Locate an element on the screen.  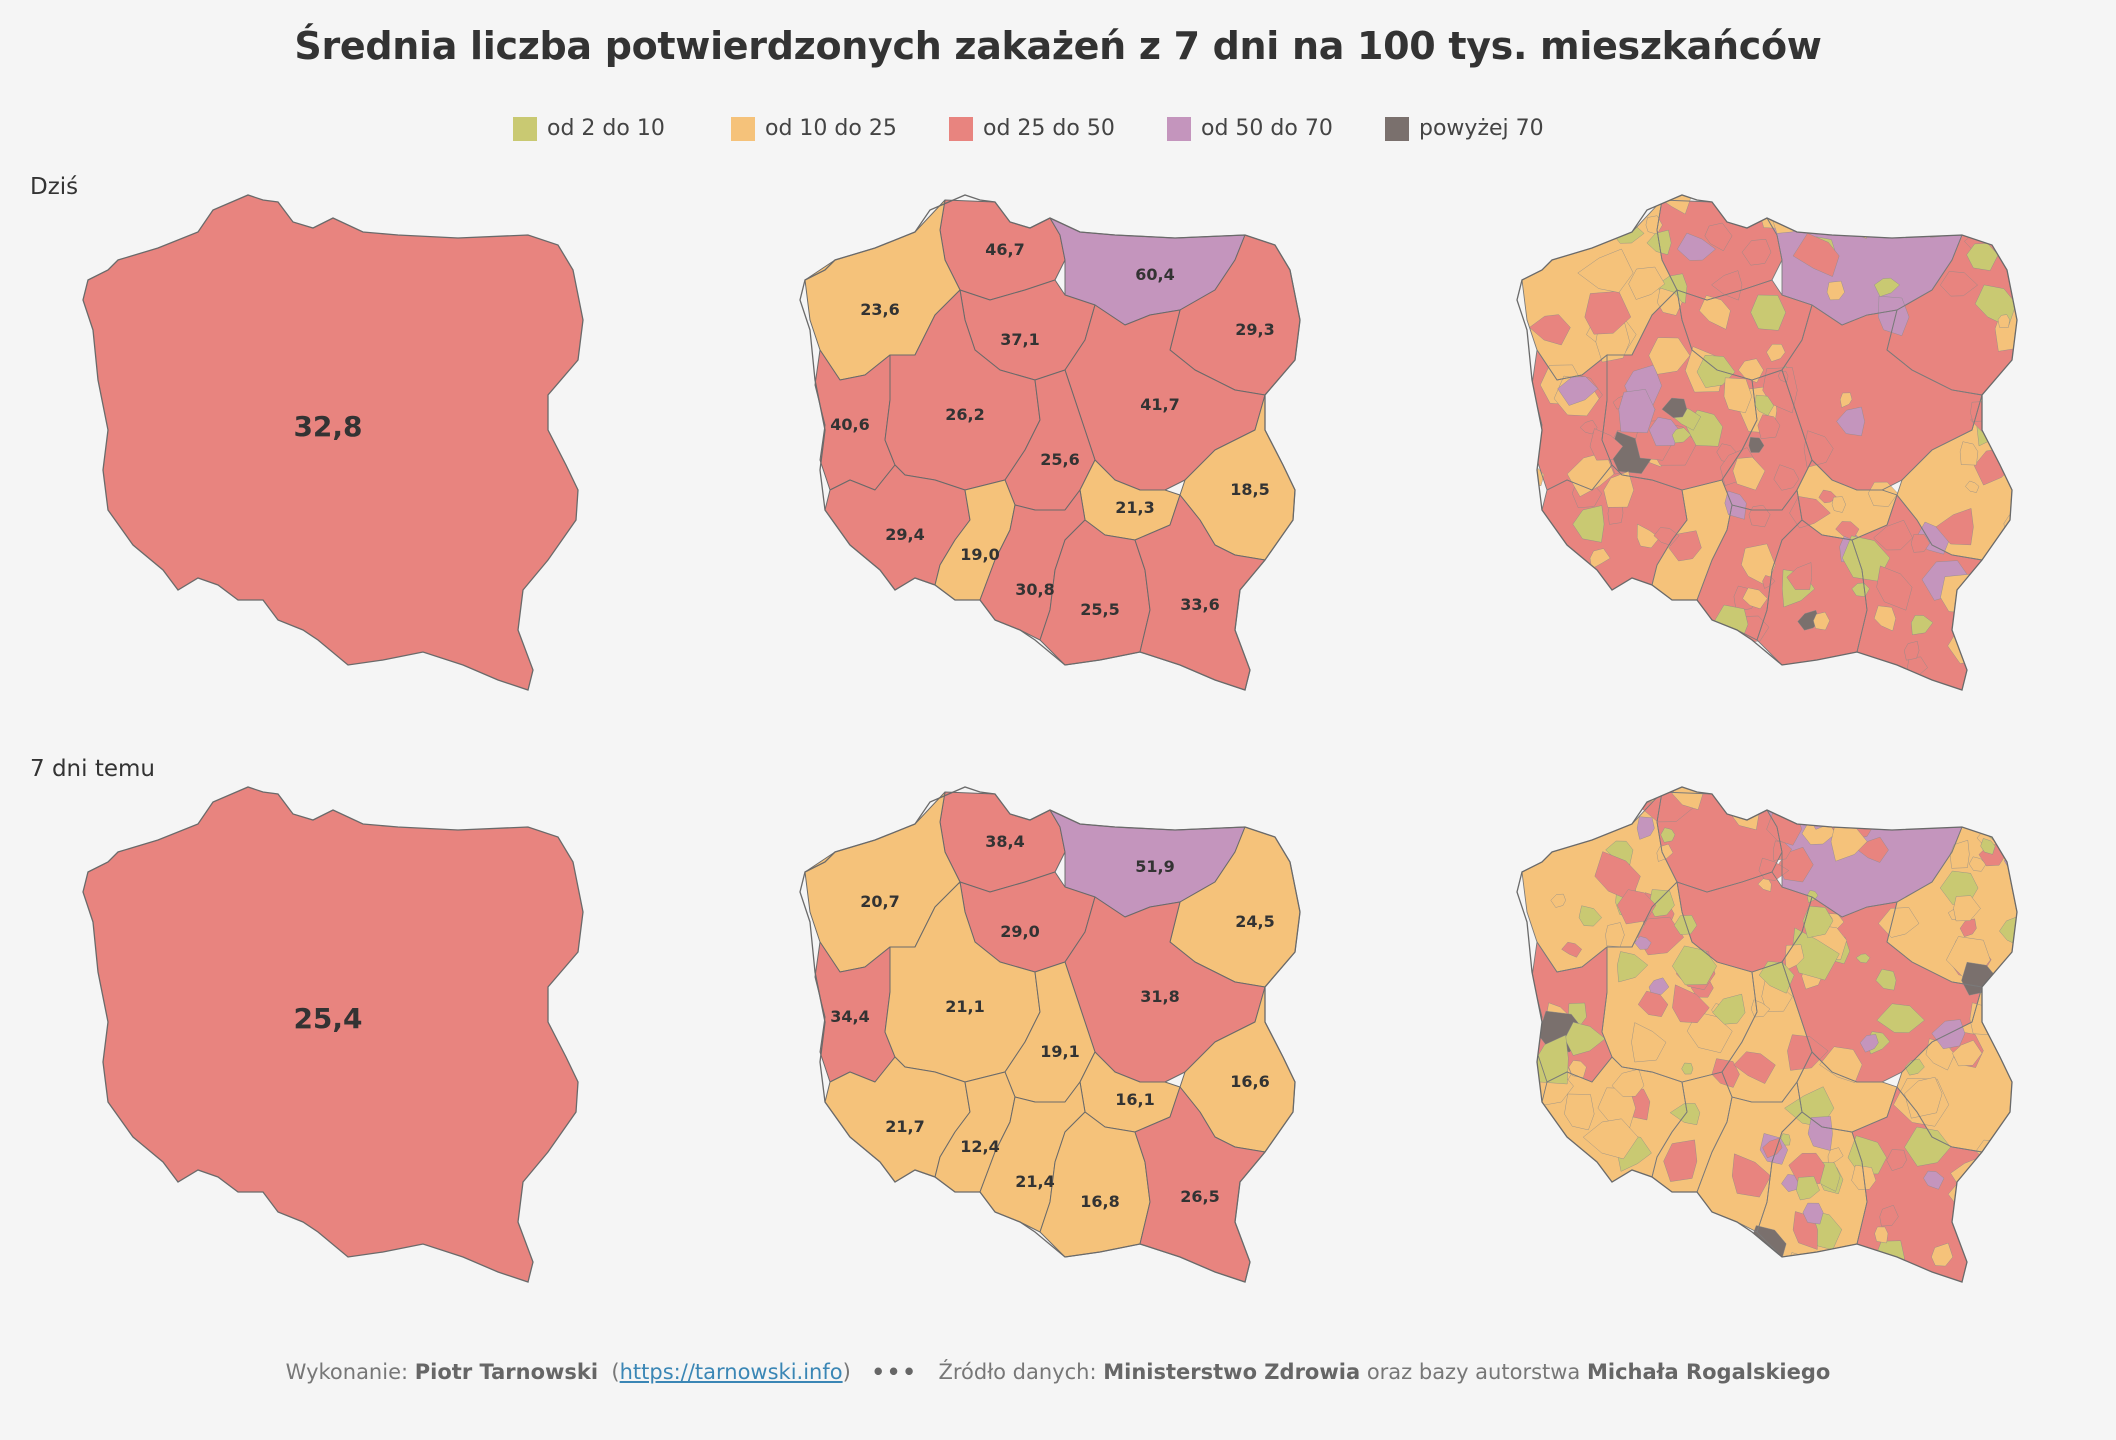
county-base-mazowieckie is located at coordinates (1882, 397).